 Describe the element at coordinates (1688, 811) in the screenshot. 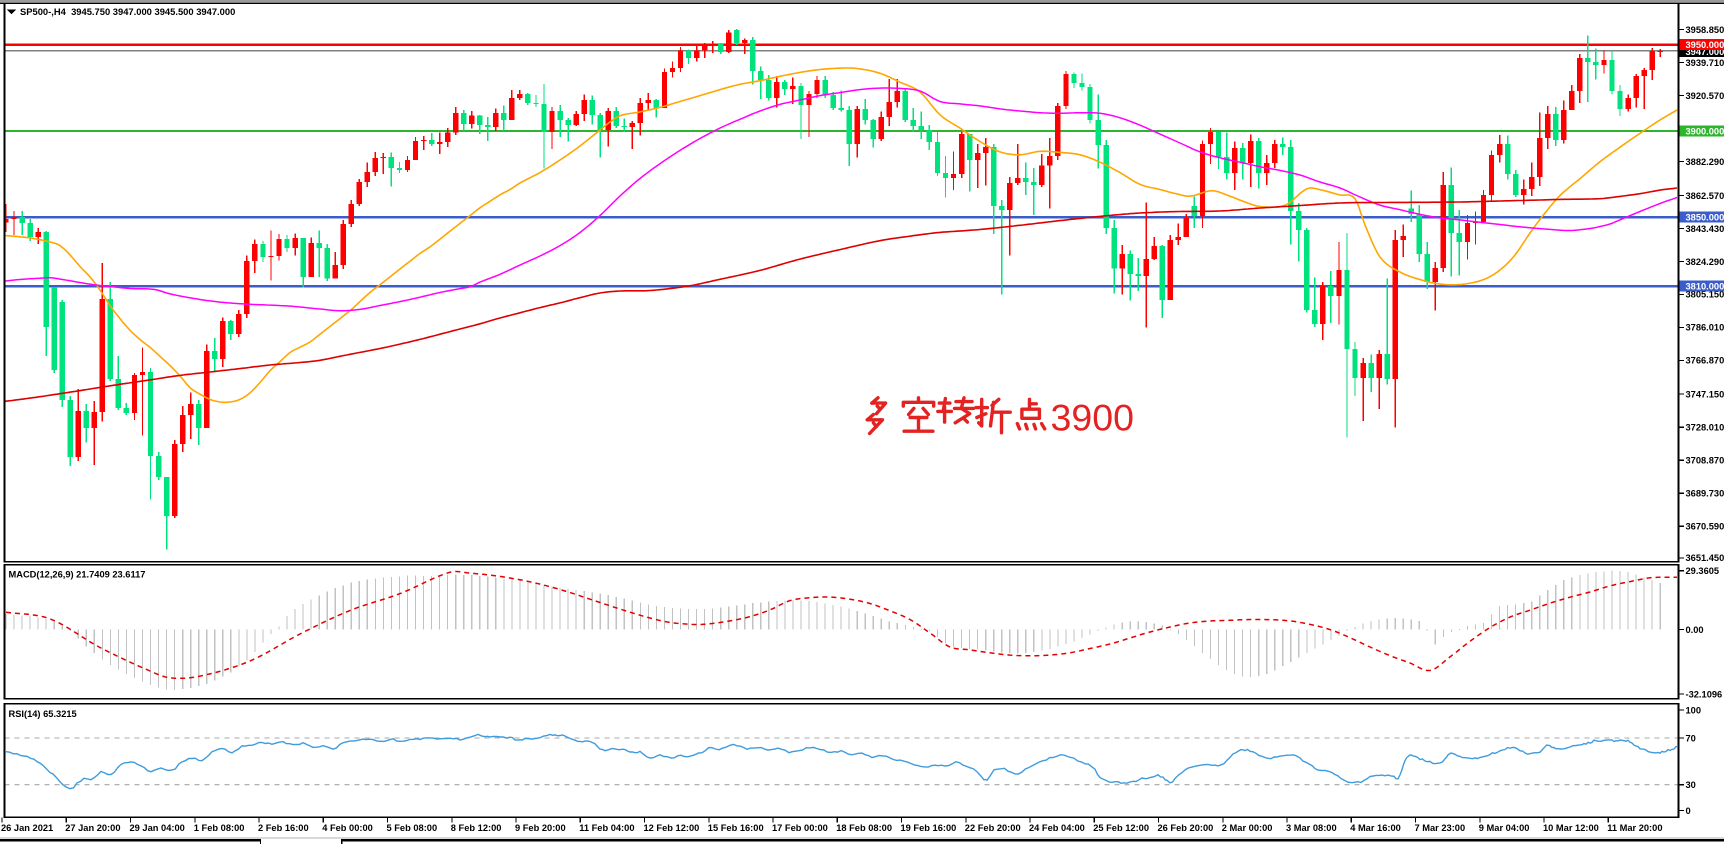

I see `svg-text: 0` at that location.